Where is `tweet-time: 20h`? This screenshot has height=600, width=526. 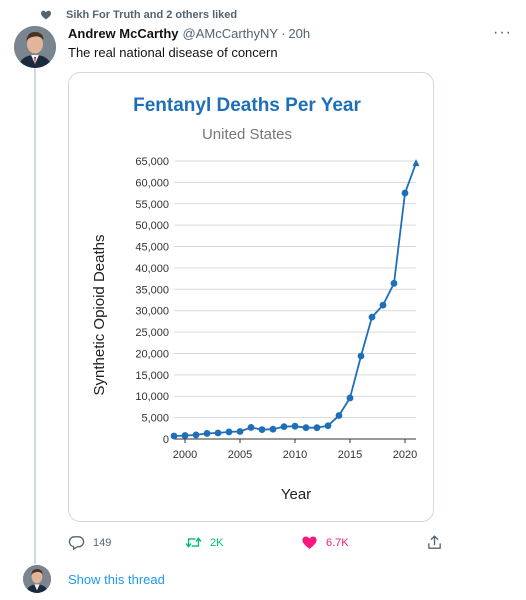 tweet-time: 20h is located at coordinates (299, 33).